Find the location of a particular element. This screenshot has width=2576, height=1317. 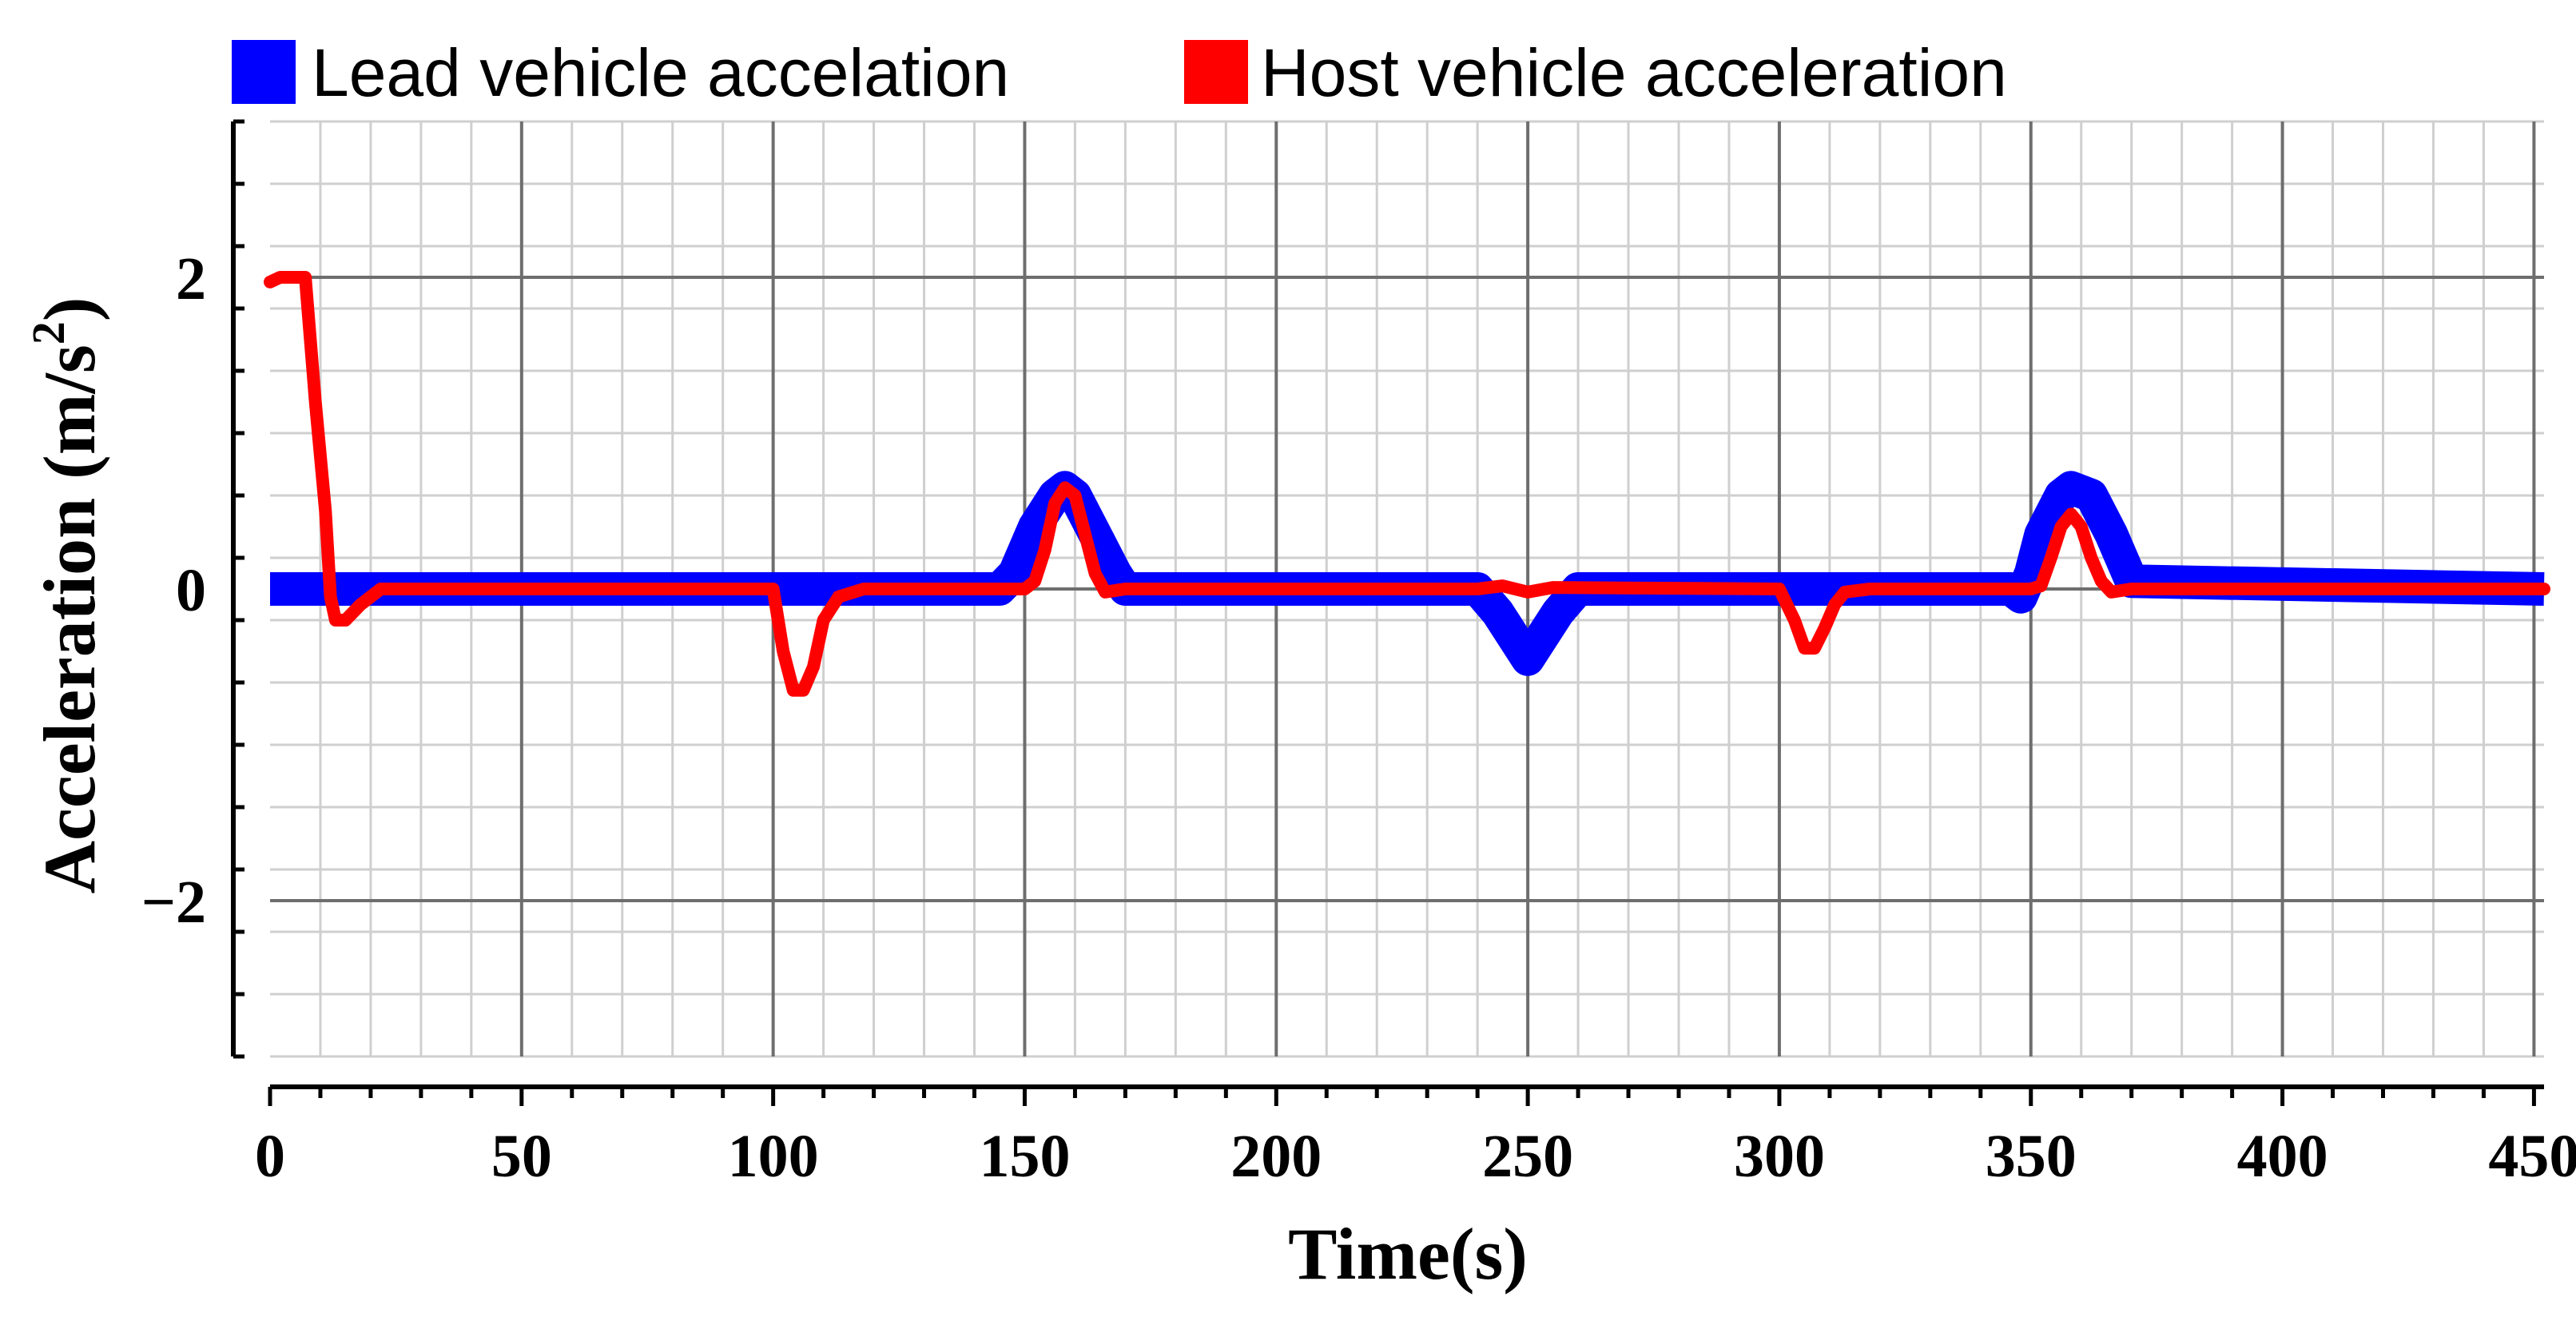

x-tick-label: 450 is located at coordinates (2532, 1156).